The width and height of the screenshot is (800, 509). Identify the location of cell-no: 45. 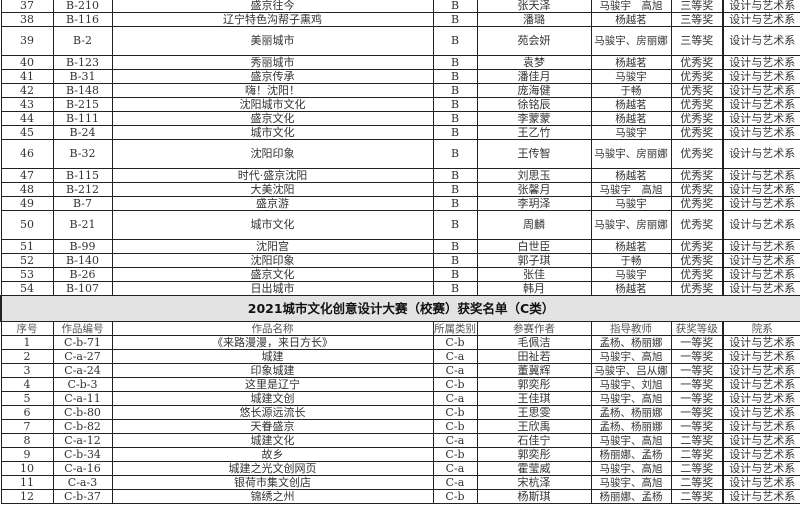
(27, 132).